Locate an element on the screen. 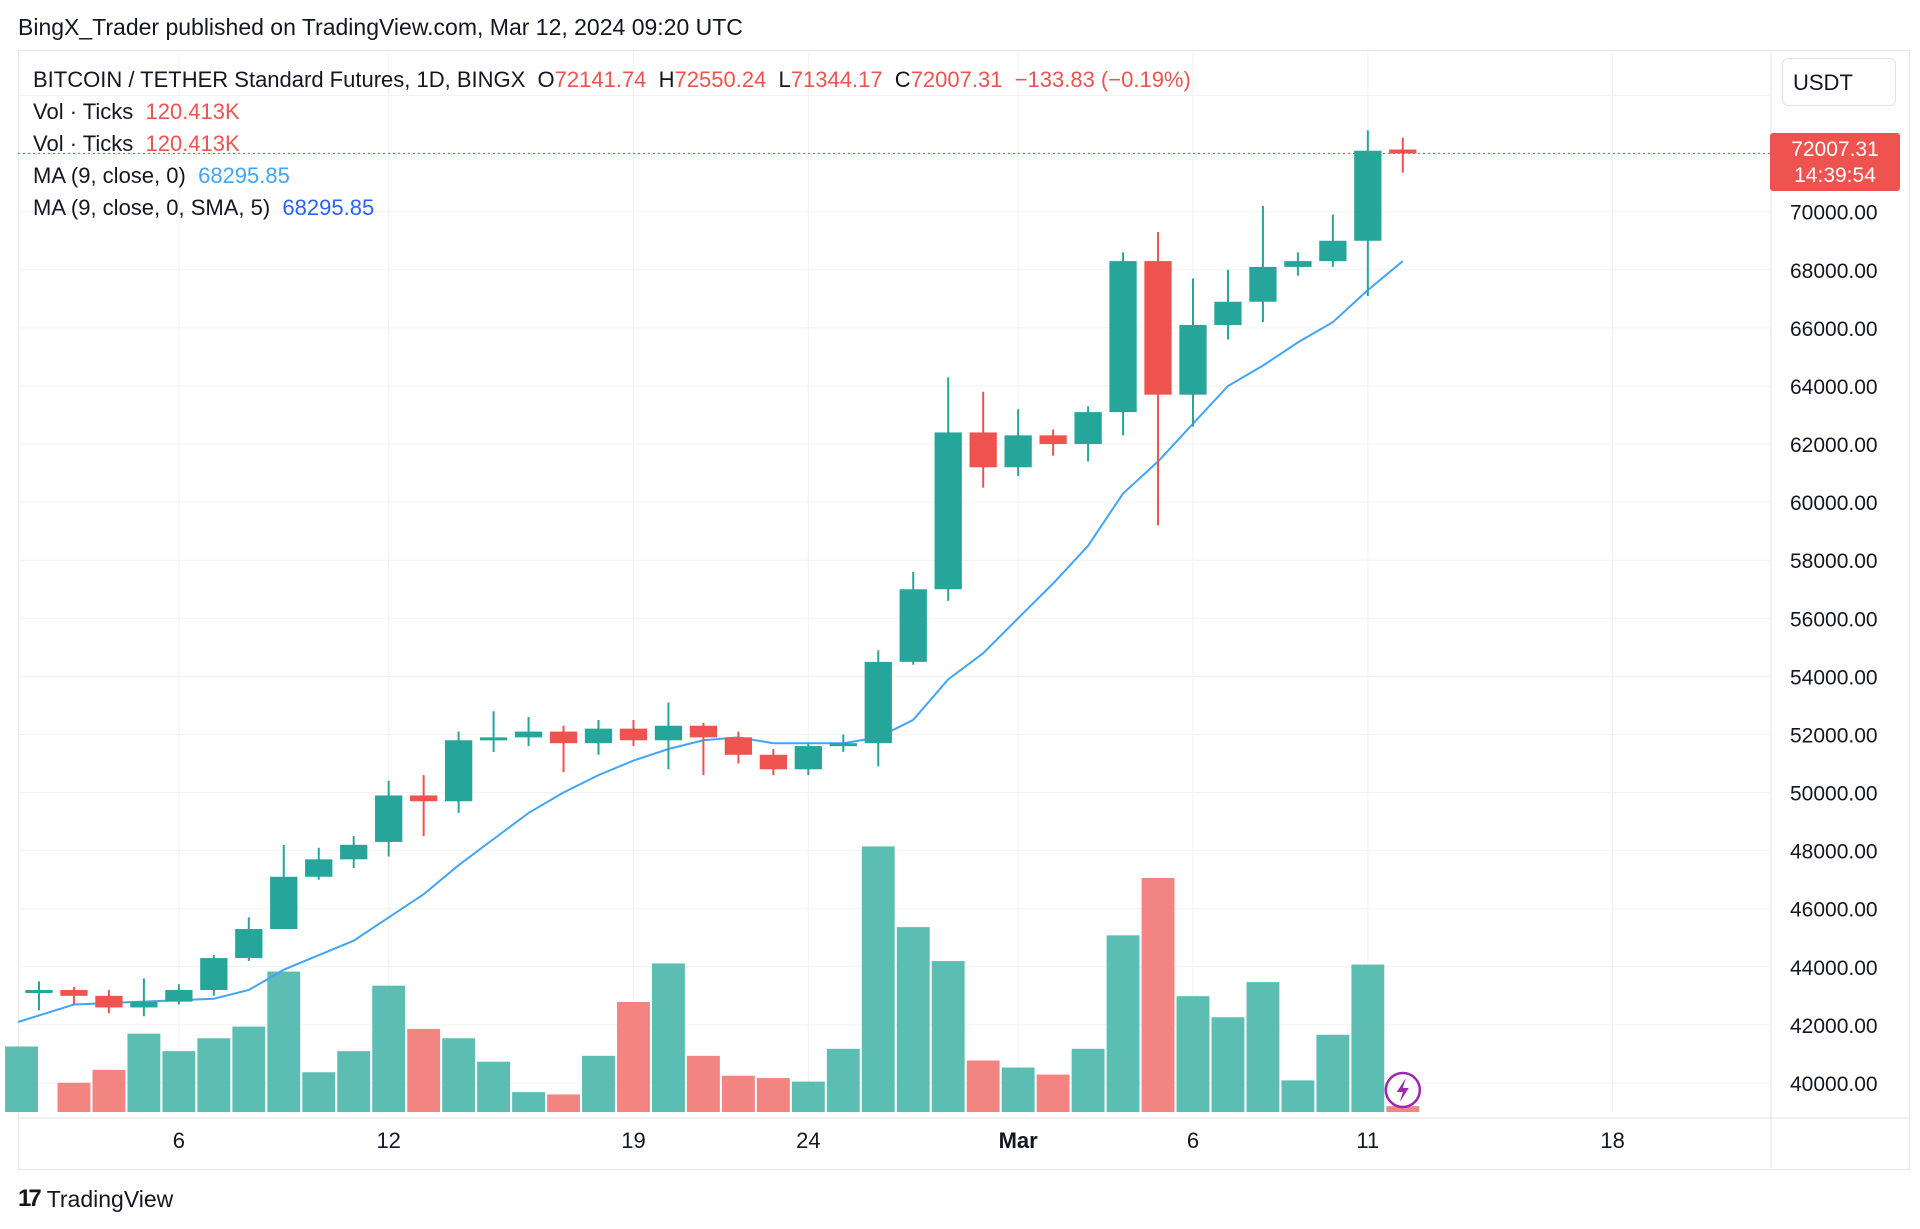  bar-countdown: 14:39:54 is located at coordinates (1835, 176).